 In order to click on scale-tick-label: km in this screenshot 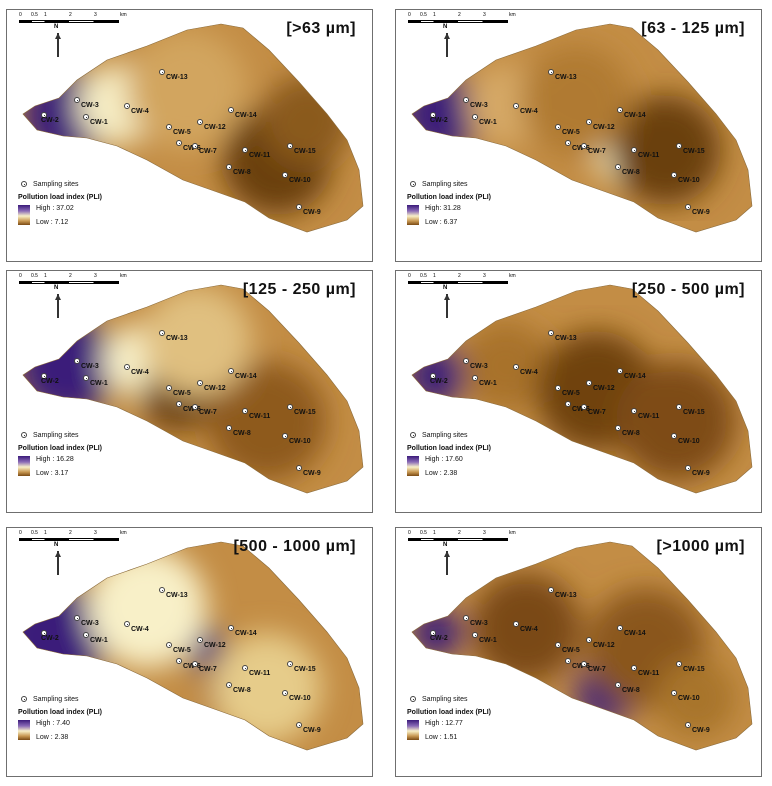, I will do `click(512, 276)`.